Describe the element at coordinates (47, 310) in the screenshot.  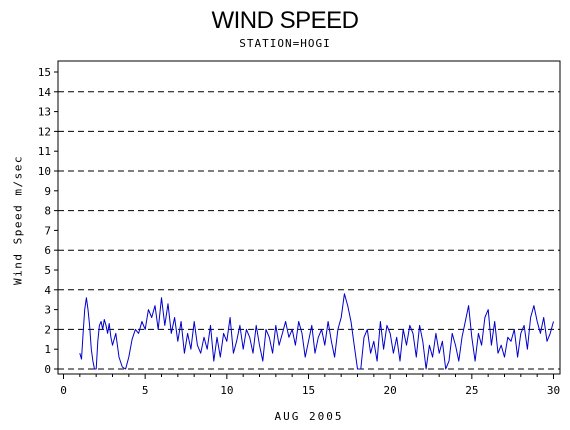
I see `y-tick-label: 3` at that location.